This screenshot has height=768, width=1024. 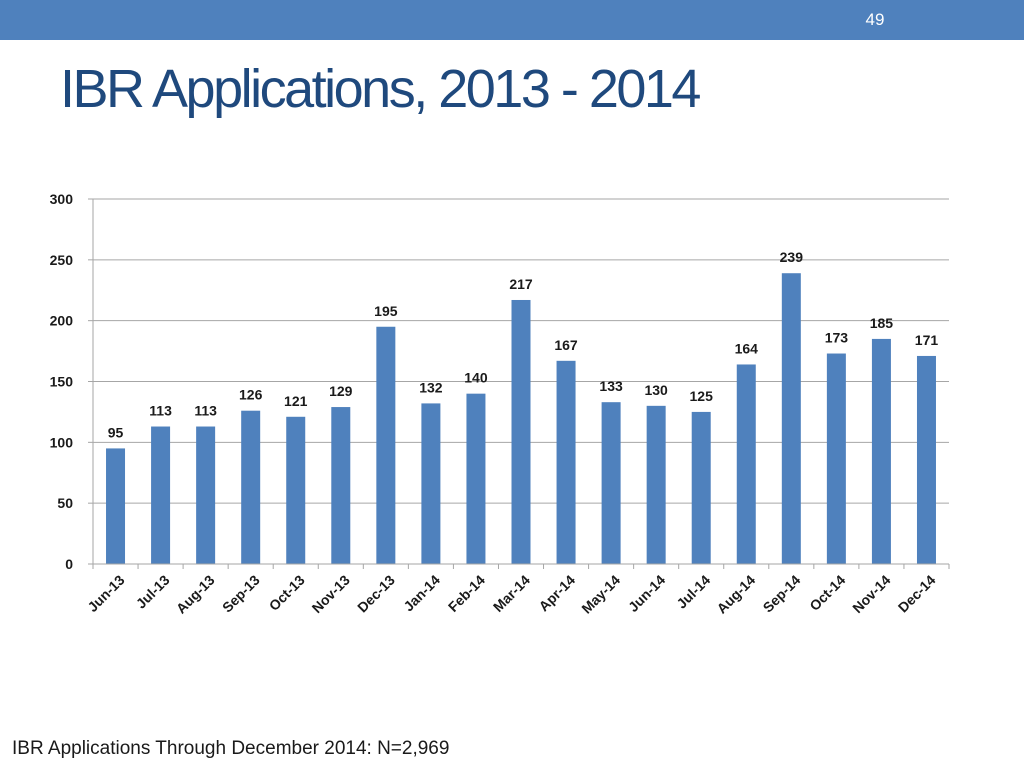 What do you see at coordinates (747, 348) in the screenshot?
I see `data-label: 164` at bounding box center [747, 348].